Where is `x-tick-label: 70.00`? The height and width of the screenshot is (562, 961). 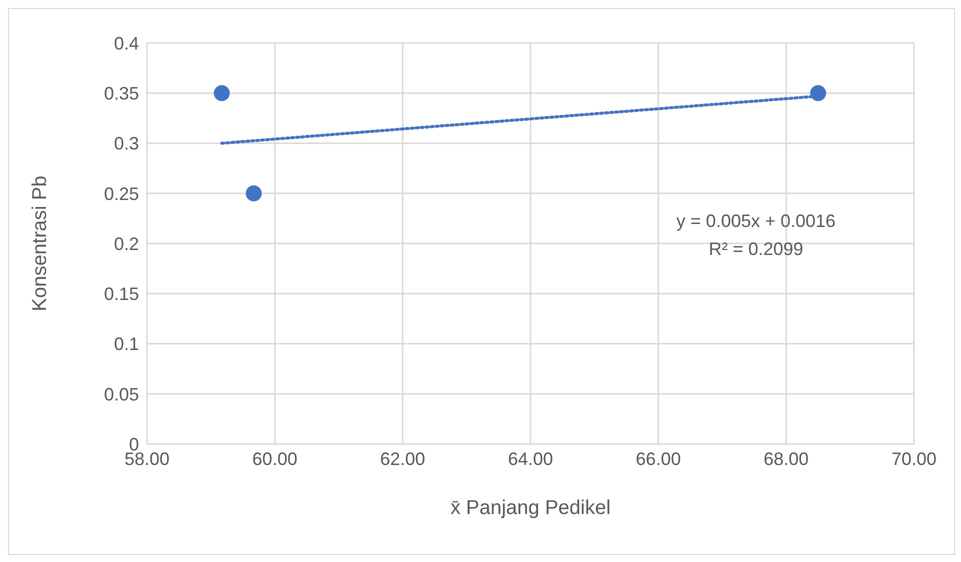
x-tick-label: 70.00 is located at coordinates (914, 458).